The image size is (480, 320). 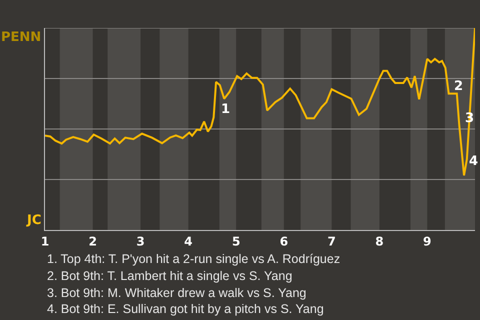 What do you see at coordinates (21, 37) in the screenshot?
I see `text: PENN` at bounding box center [21, 37].